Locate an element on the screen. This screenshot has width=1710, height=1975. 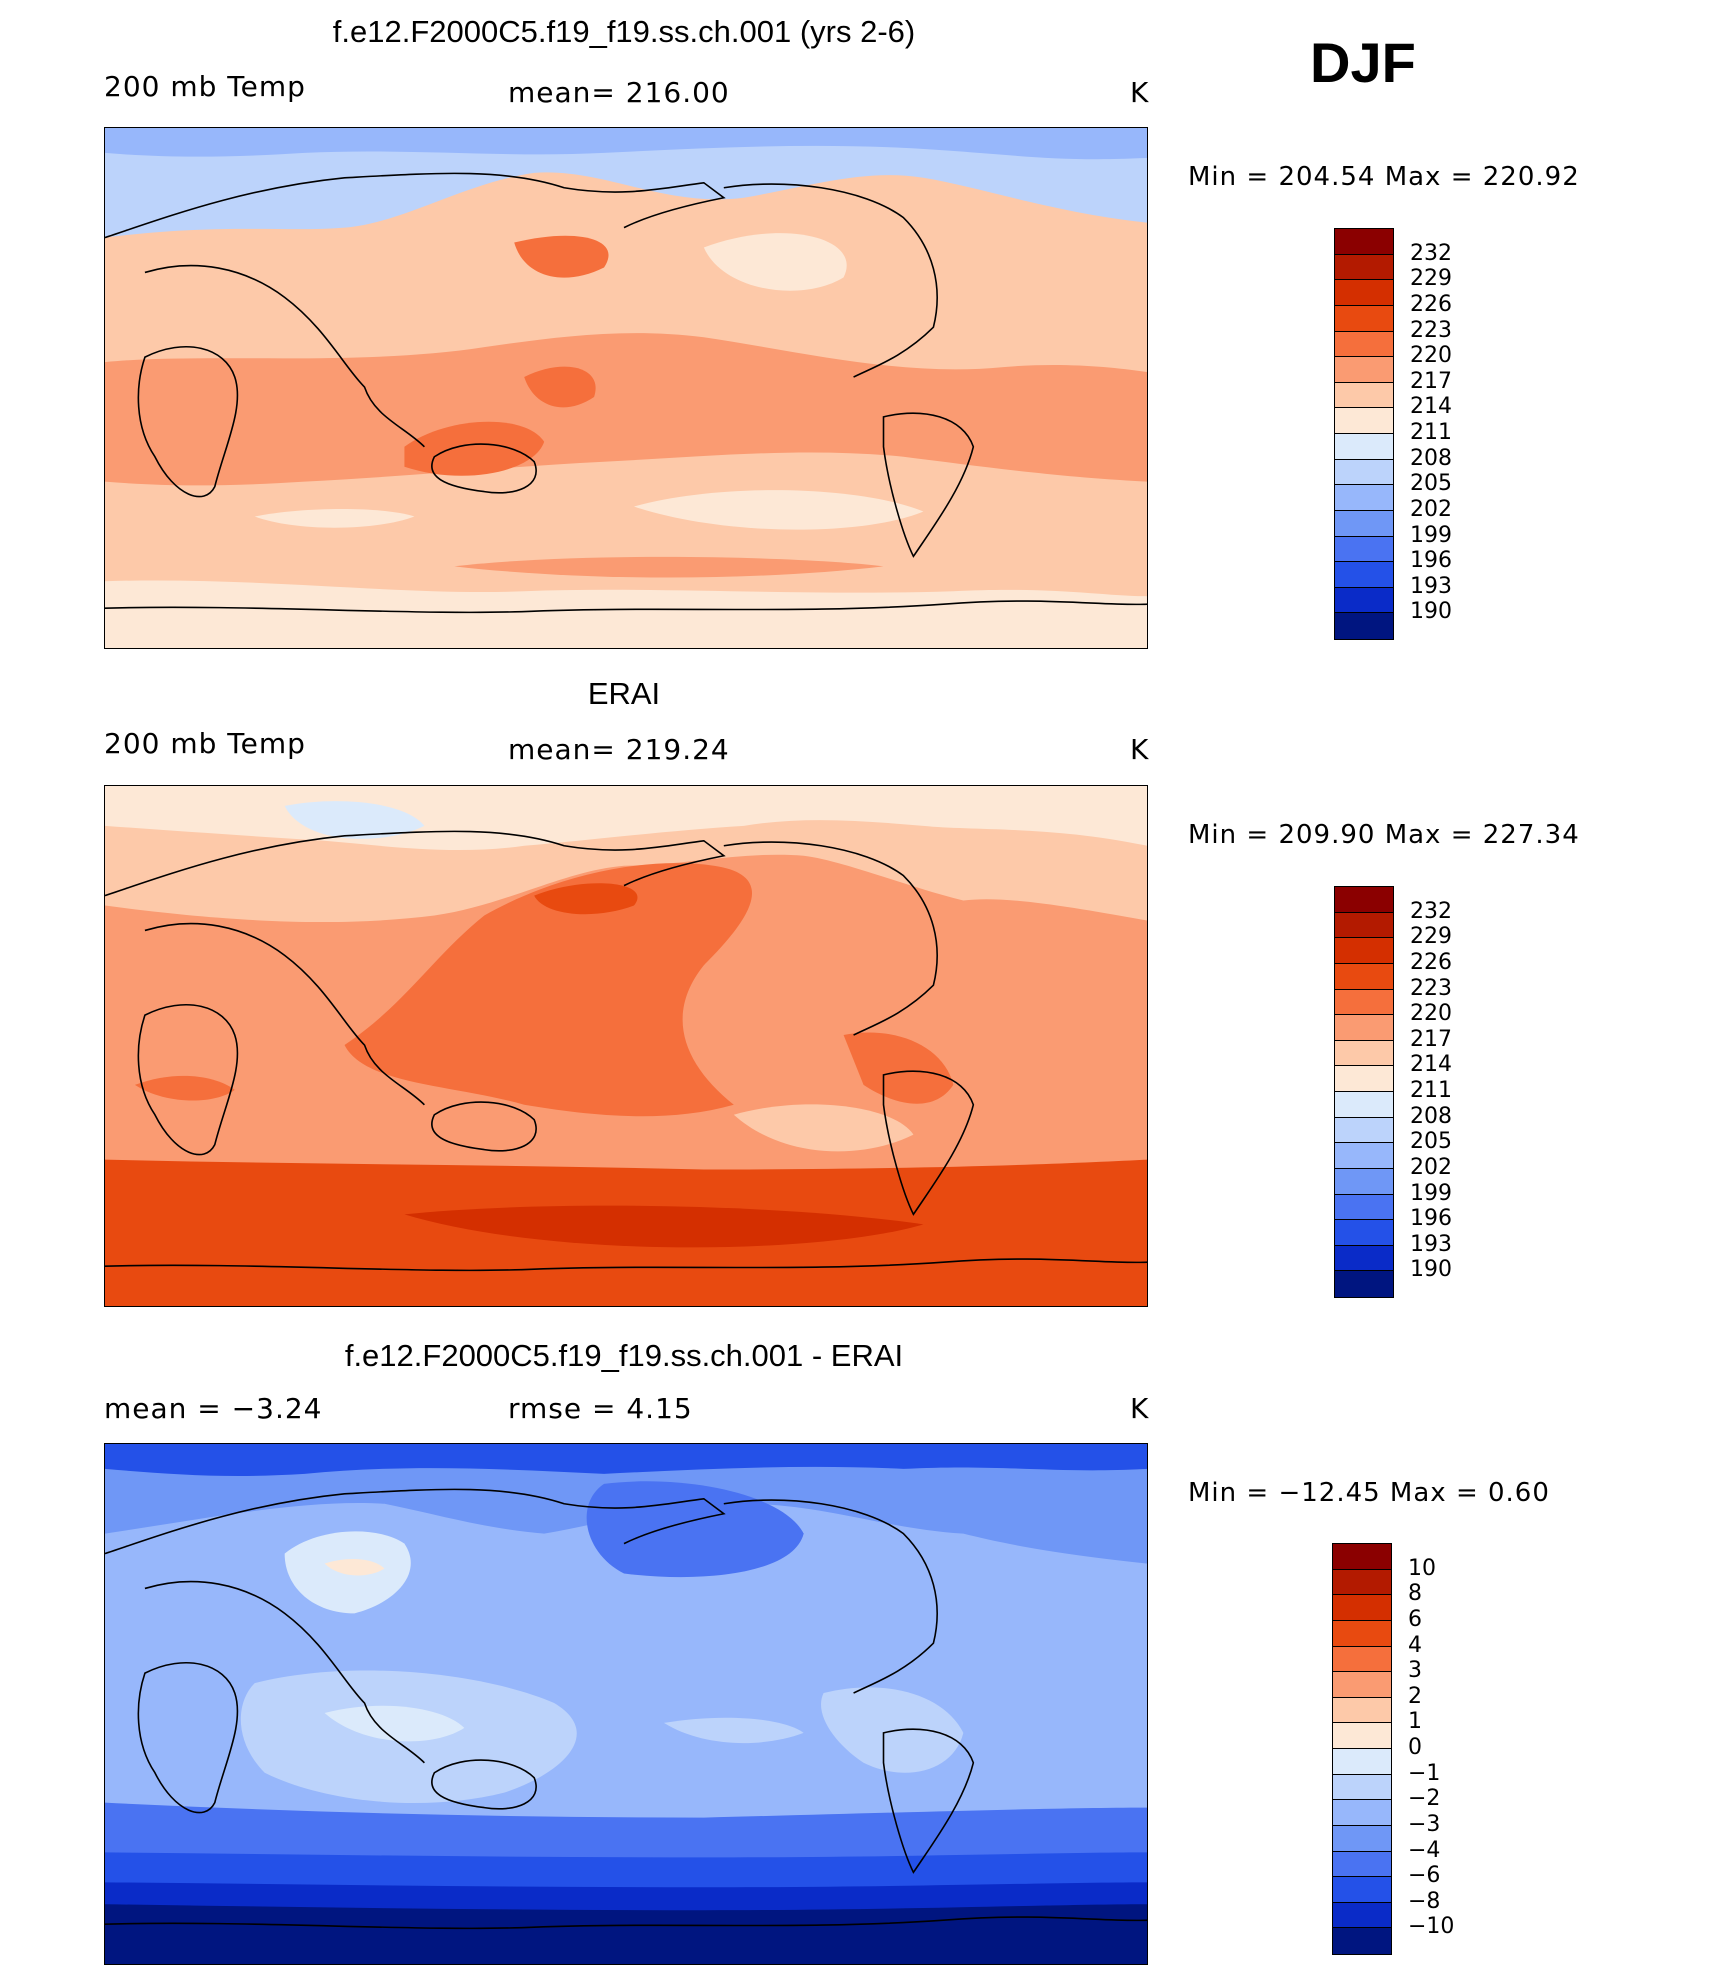
panel1-warm-spot-pacific is located at coordinates (560, 387).